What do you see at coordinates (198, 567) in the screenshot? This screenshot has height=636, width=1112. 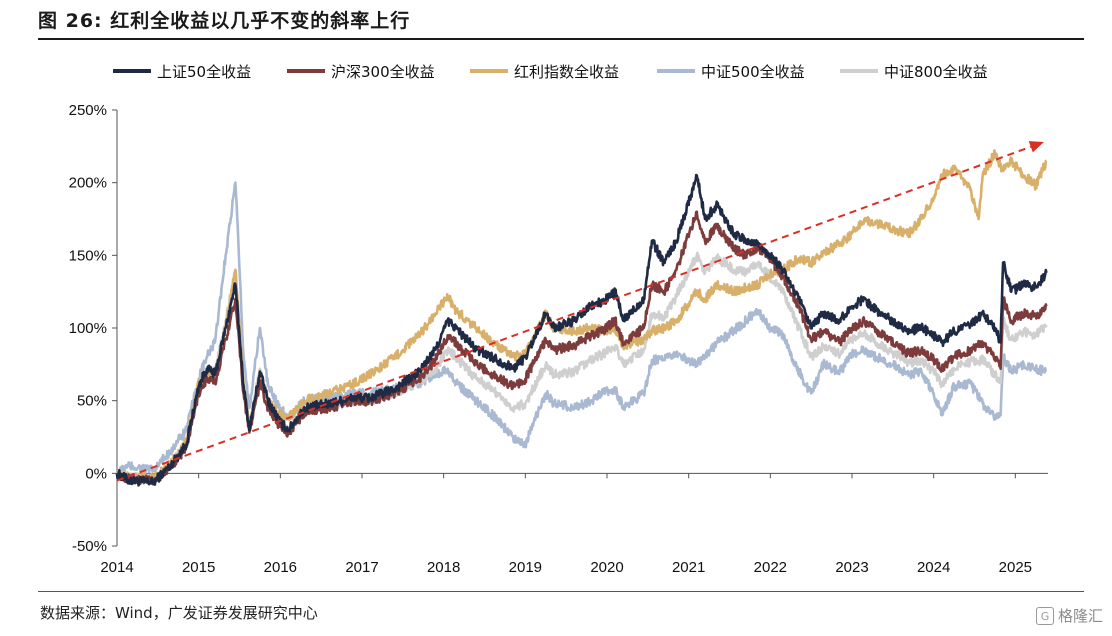 I see `x-tick-label: 2015` at bounding box center [198, 567].